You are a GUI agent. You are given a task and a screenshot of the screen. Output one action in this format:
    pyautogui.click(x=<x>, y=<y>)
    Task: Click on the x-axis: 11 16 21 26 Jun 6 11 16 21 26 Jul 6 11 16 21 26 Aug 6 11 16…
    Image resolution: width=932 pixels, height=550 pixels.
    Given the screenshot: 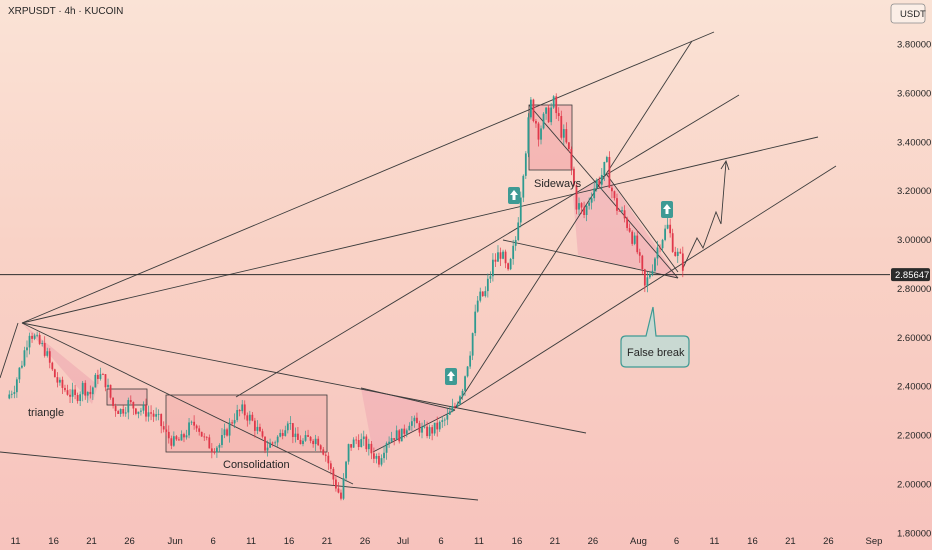 What is the action you would take?
    pyautogui.click(x=447, y=541)
    